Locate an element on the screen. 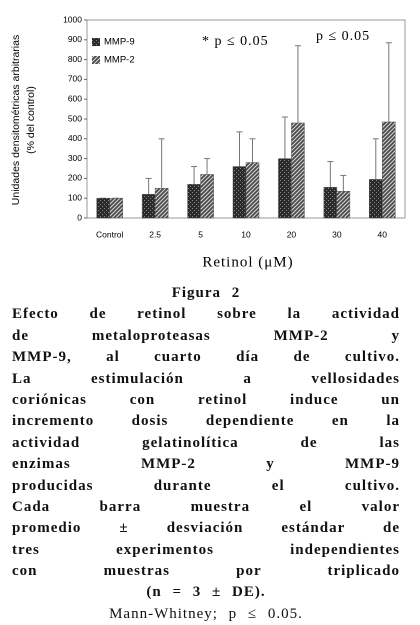  y-tick-label: 400 is located at coordinates (75, 138).